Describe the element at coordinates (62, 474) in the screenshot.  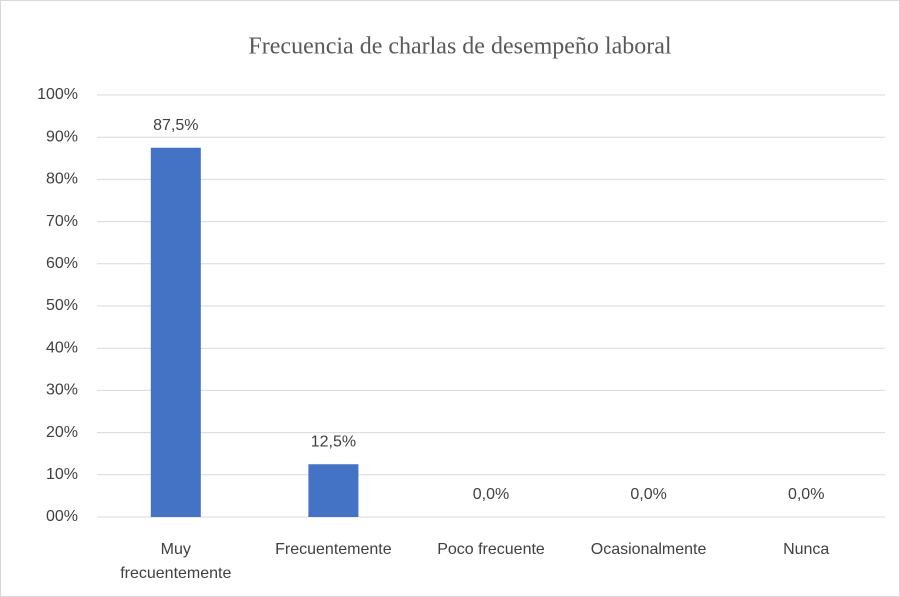
I see `y-tick-label: 10%` at that location.